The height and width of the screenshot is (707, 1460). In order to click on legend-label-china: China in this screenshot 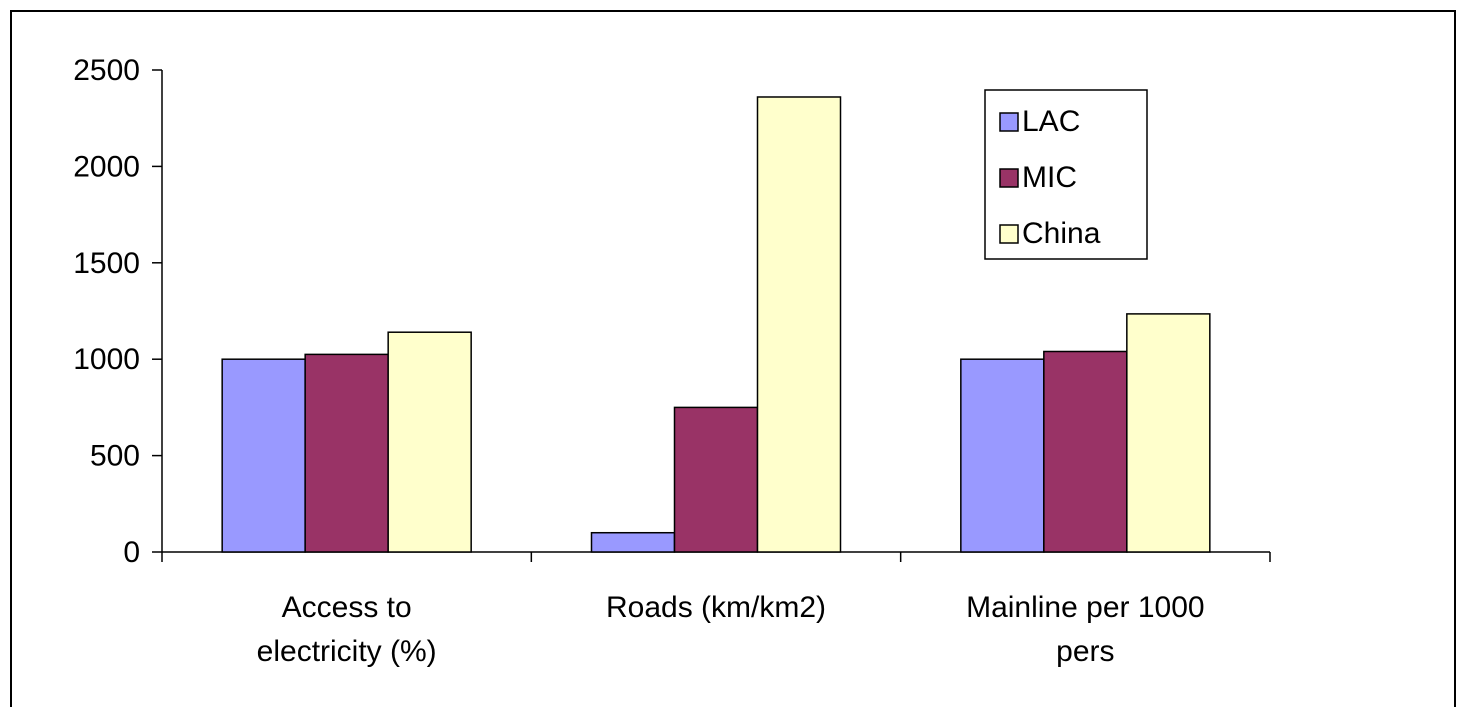, I will do `click(1061, 233)`.